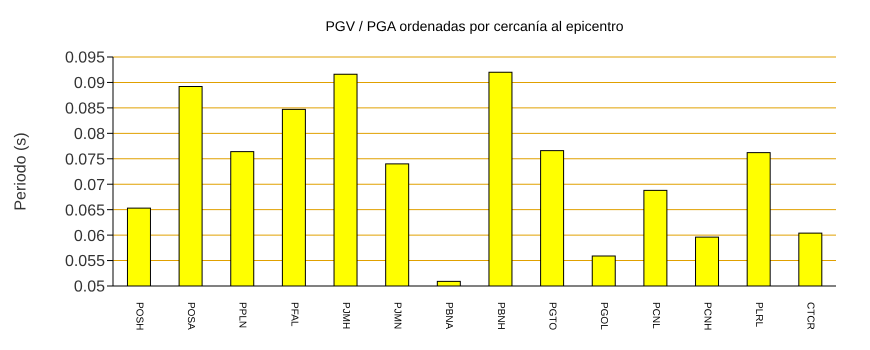 Image resolution: width=870 pixels, height=350 pixels. What do you see at coordinates (242, 315) in the screenshot?
I see `x-tick-label: PPLN` at bounding box center [242, 315].